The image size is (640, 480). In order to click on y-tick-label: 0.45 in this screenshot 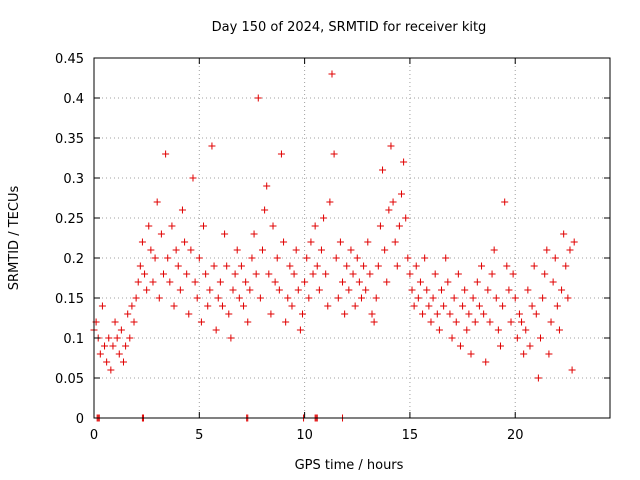, I will do `click(69, 59)`.